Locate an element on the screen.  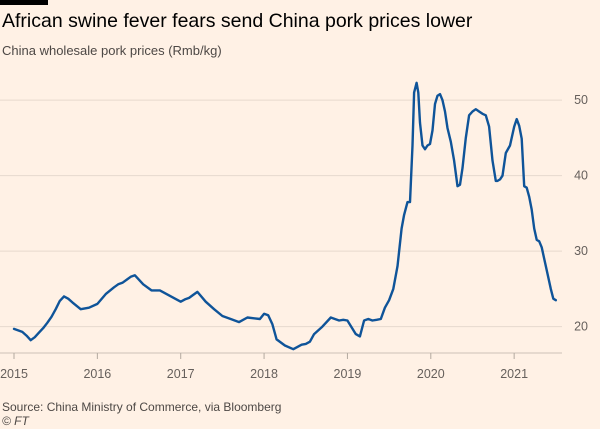
y-tick-label-50: 50 is located at coordinates (581, 100).